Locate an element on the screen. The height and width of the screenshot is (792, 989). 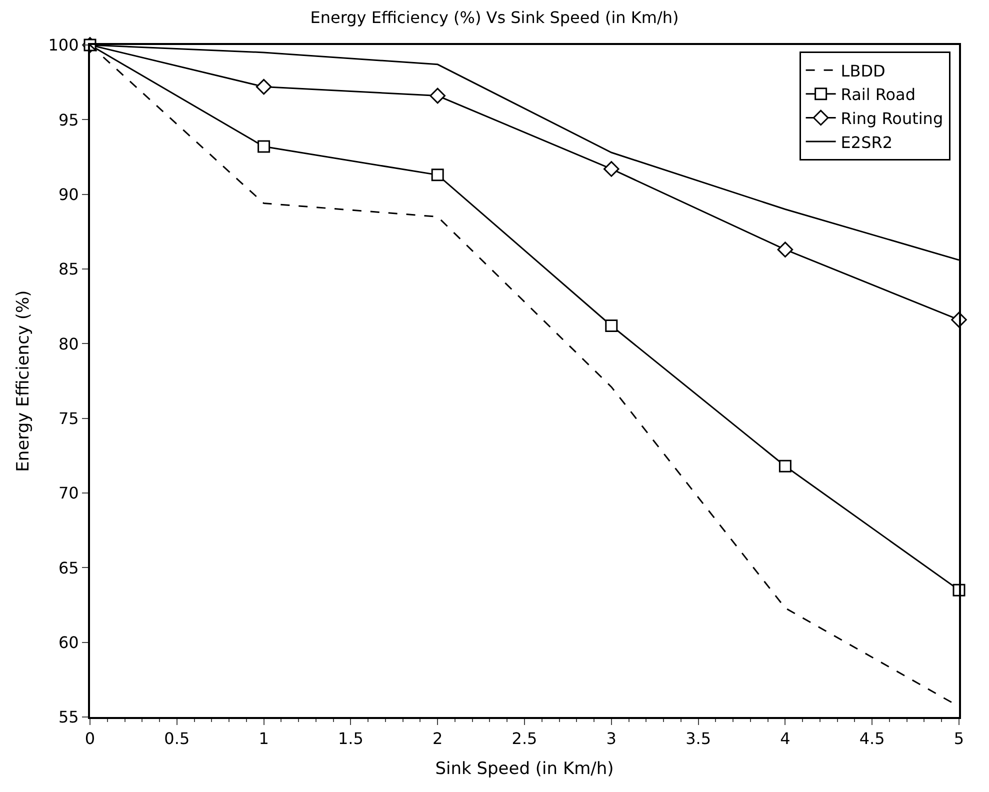
legend-label: Ring Routing is located at coordinates (892, 118).